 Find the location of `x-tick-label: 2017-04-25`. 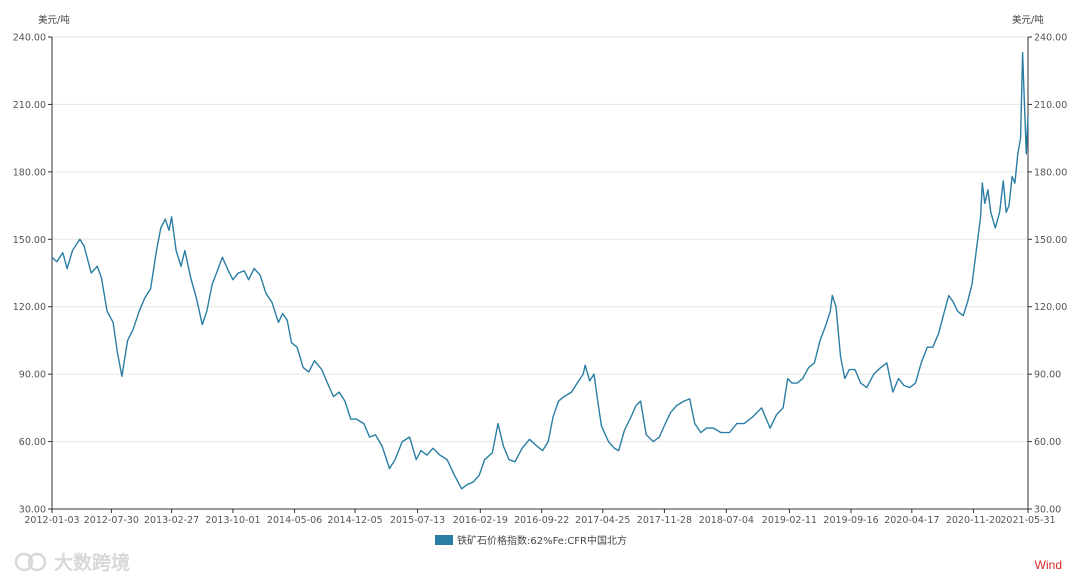

x-tick-label: 2017-04-25 is located at coordinates (602, 520).